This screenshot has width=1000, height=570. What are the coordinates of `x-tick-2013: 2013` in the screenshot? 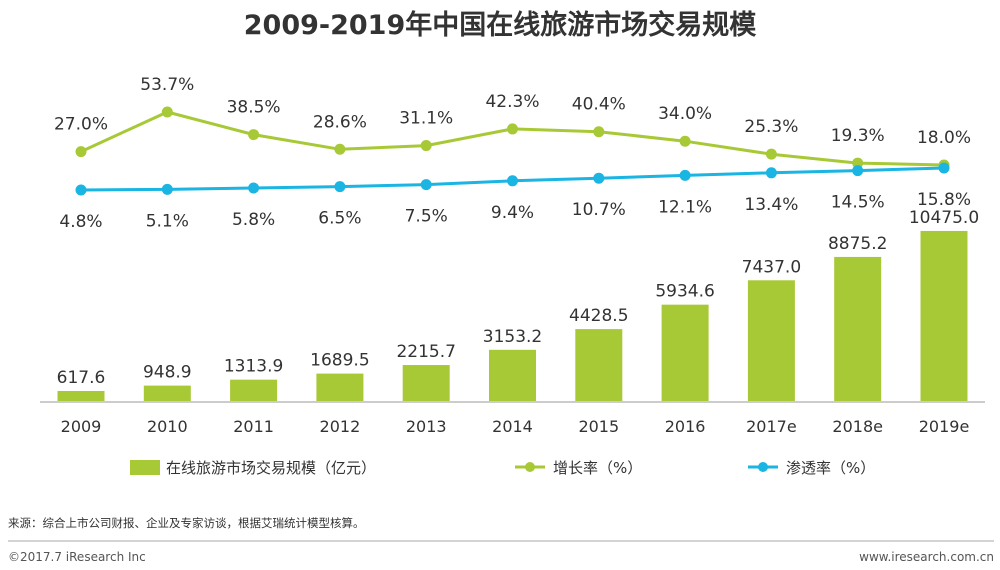 It's located at (426, 426).